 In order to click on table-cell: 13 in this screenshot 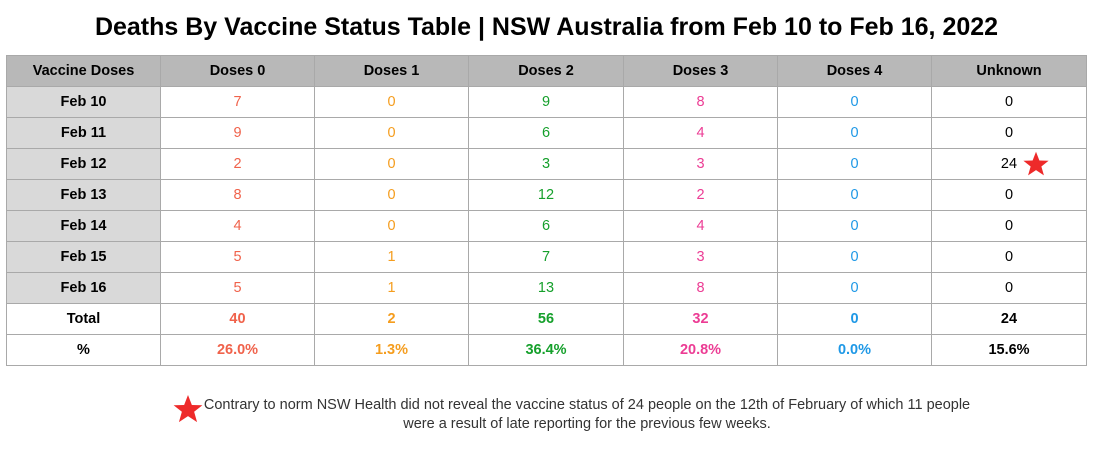, I will do `click(546, 288)`.